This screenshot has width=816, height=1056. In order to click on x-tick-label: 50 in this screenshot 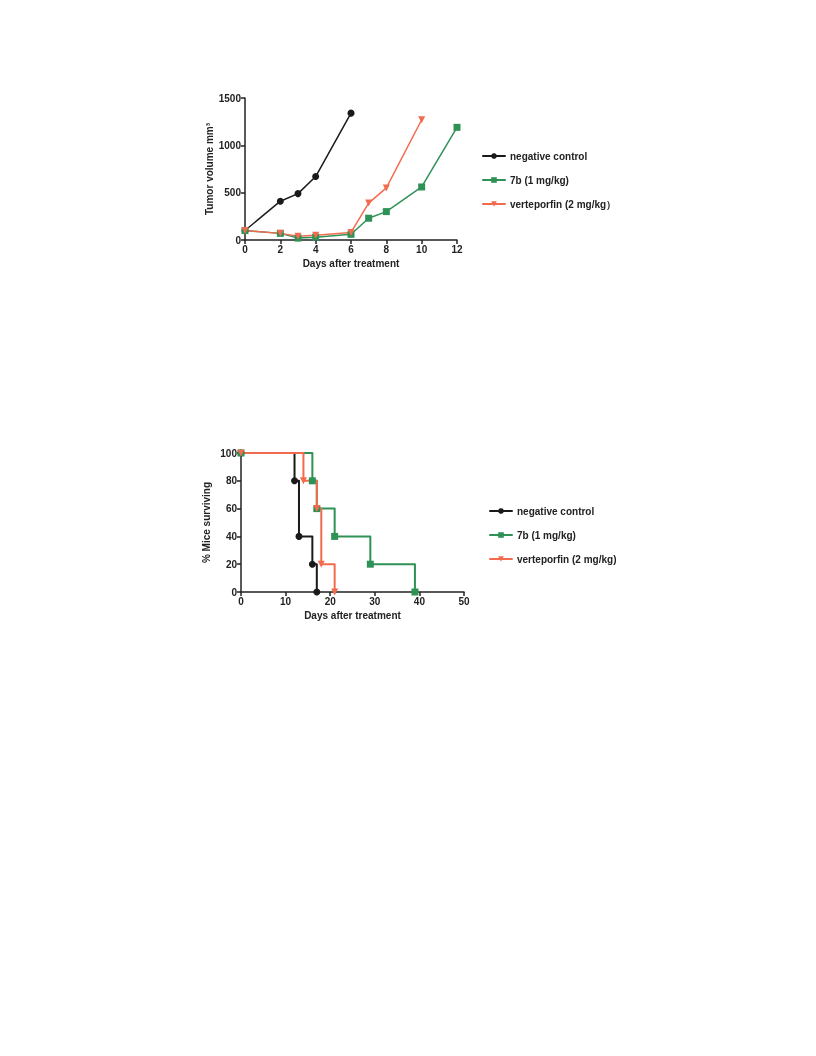, I will do `click(464, 601)`.